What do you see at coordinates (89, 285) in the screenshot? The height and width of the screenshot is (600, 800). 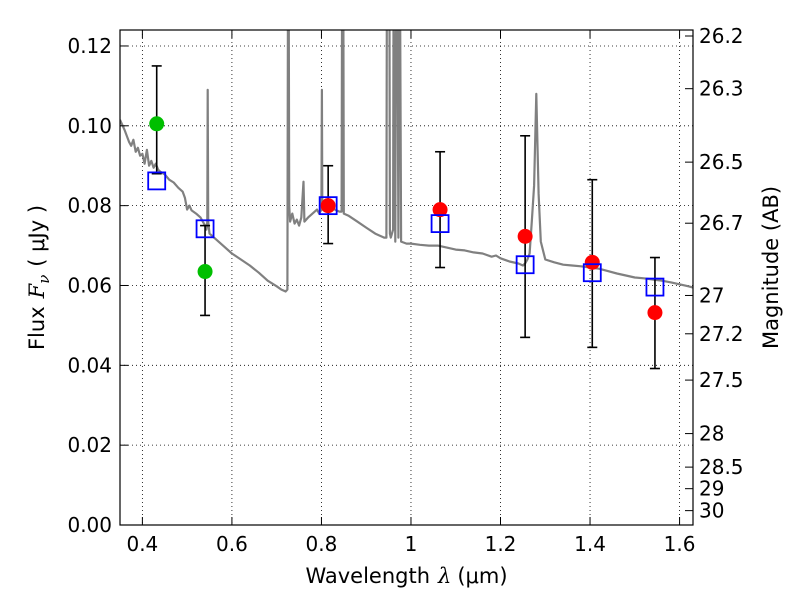 I see `y-tick-label: 0.06` at bounding box center [89, 285].